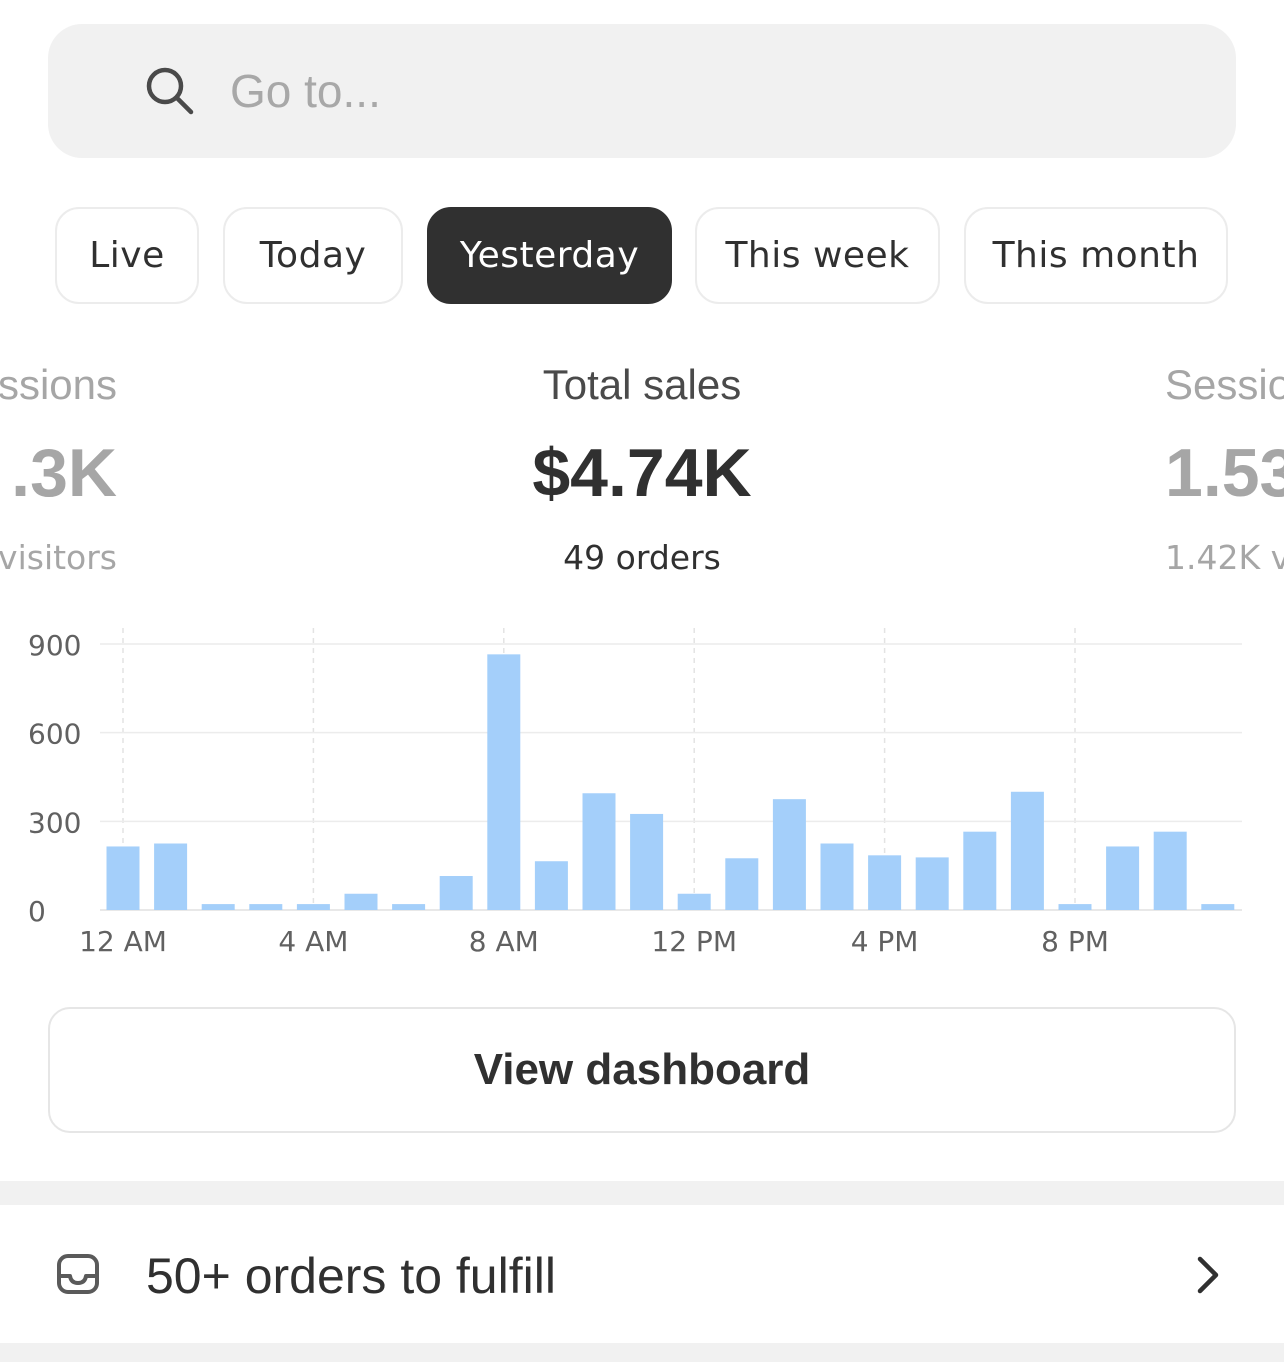  I want to click on y-tick-label: 900, so click(54, 645).